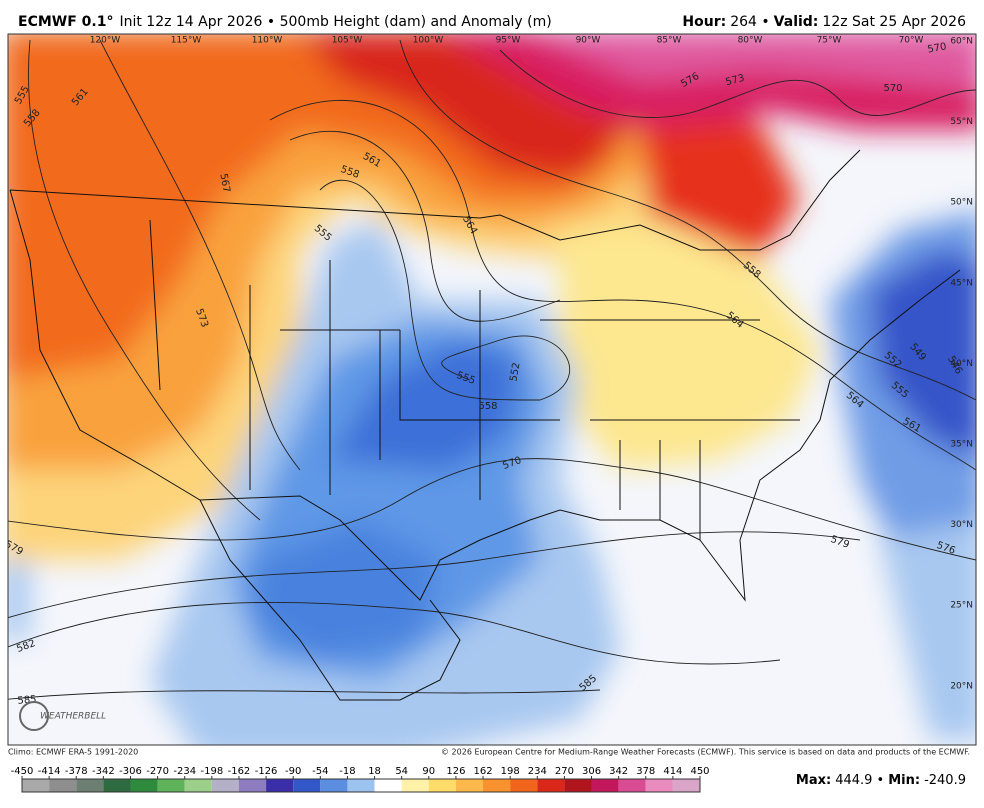  Describe the element at coordinates (157, 771) in the screenshot. I see `colorbar-tick-label: -270` at that location.